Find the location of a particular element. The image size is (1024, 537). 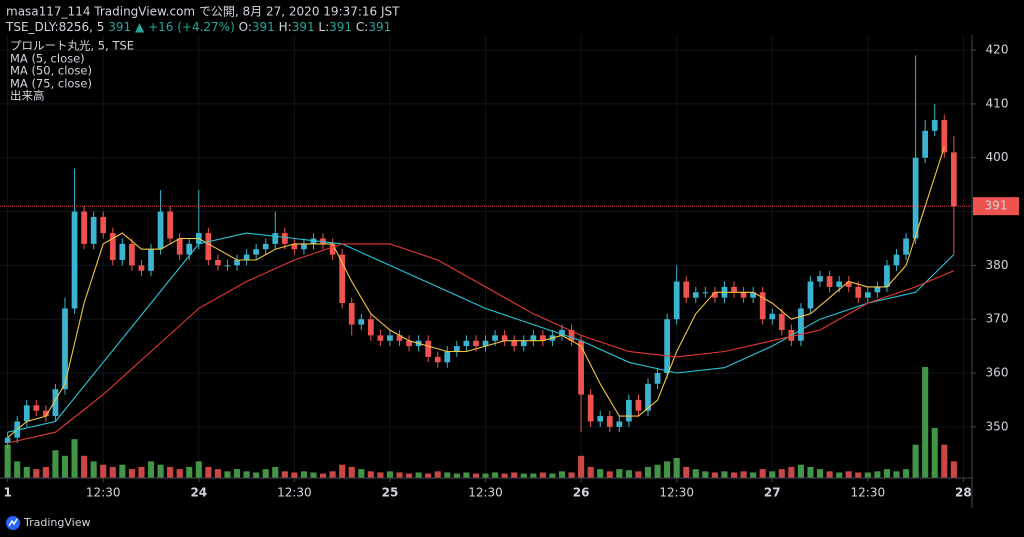

ohlc-value: 391 is located at coordinates (379, 27).